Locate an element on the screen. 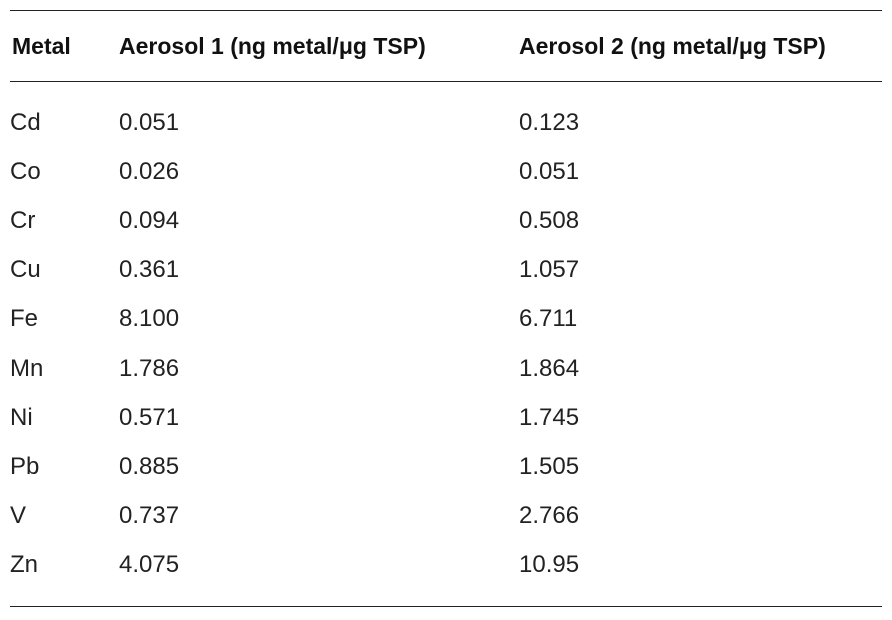 The width and height of the screenshot is (892, 620). cell-aerosol-2: 1.745 is located at coordinates (549, 417).